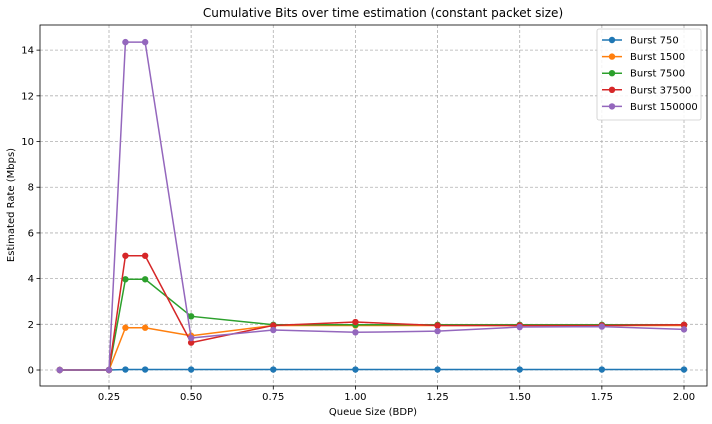 The image size is (712, 424). Describe the element at coordinates (273, 397) in the screenshot. I see `x-tick-label: 0.75` at that location.